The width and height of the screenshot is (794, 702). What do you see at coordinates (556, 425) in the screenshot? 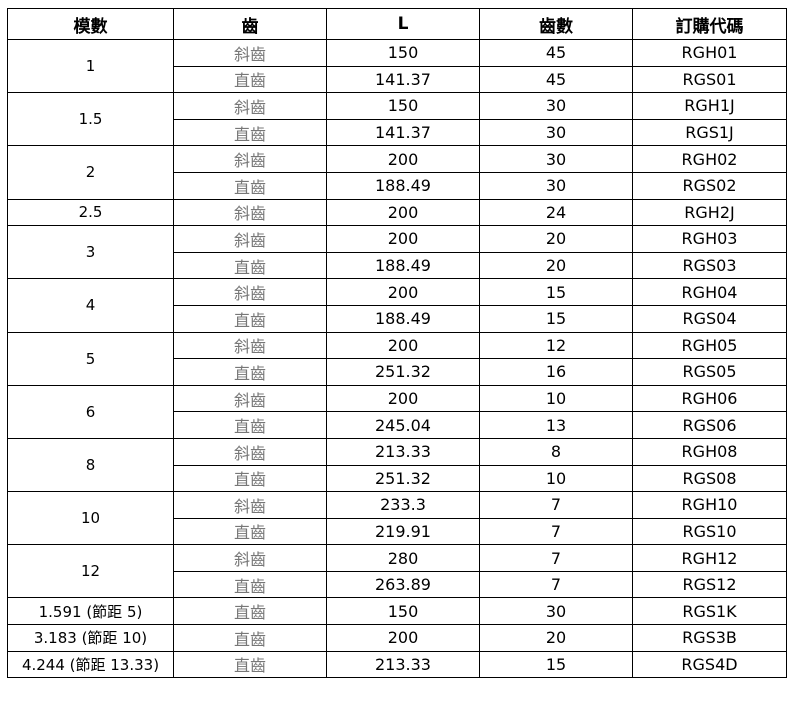
I see `tooth-count: 13` at bounding box center [556, 425].